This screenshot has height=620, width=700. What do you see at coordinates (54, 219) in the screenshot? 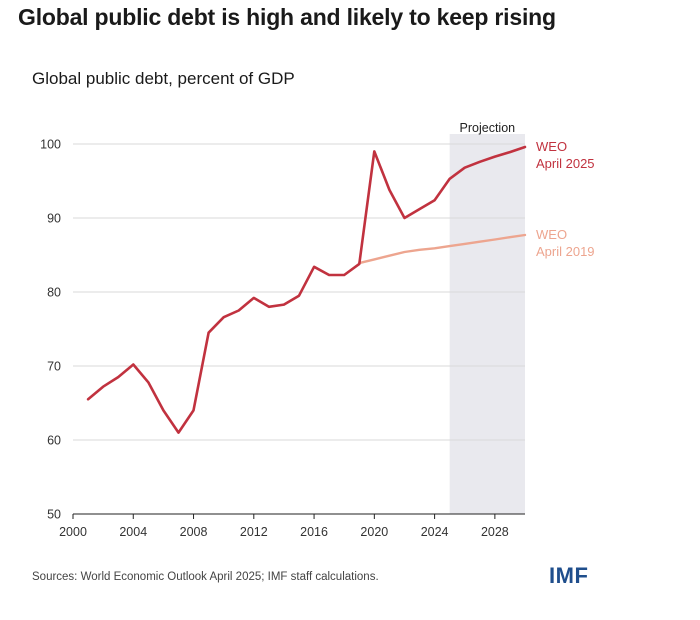
I see `y-tick-label: 90` at bounding box center [54, 219].